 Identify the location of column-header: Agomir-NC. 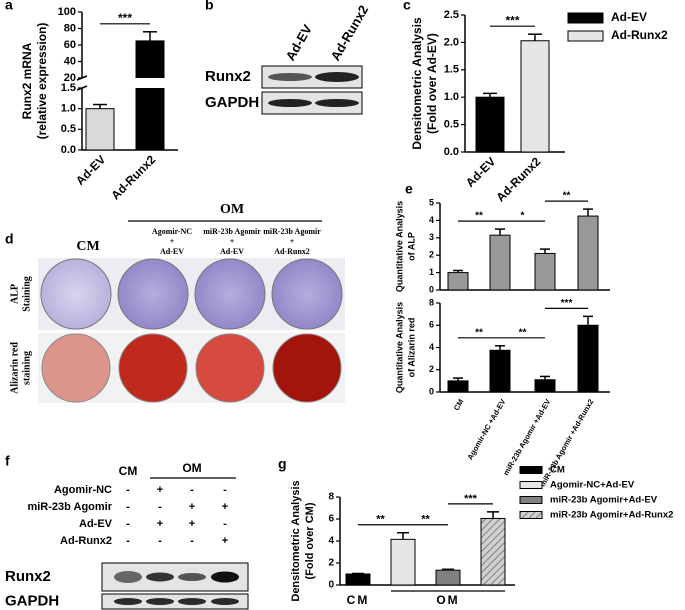
(172, 231).